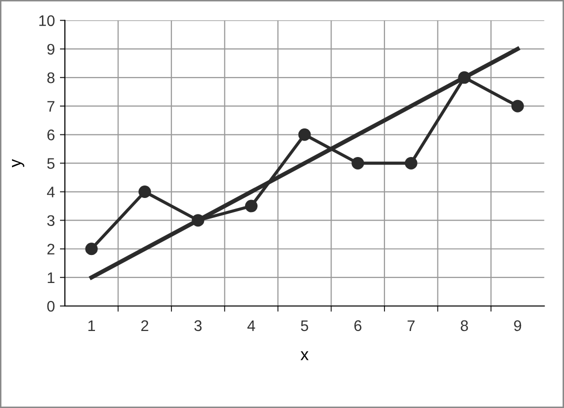  What do you see at coordinates (198, 326) in the screenshot?
I see `x-tick-label: 3` at bounding box center [198, 326].